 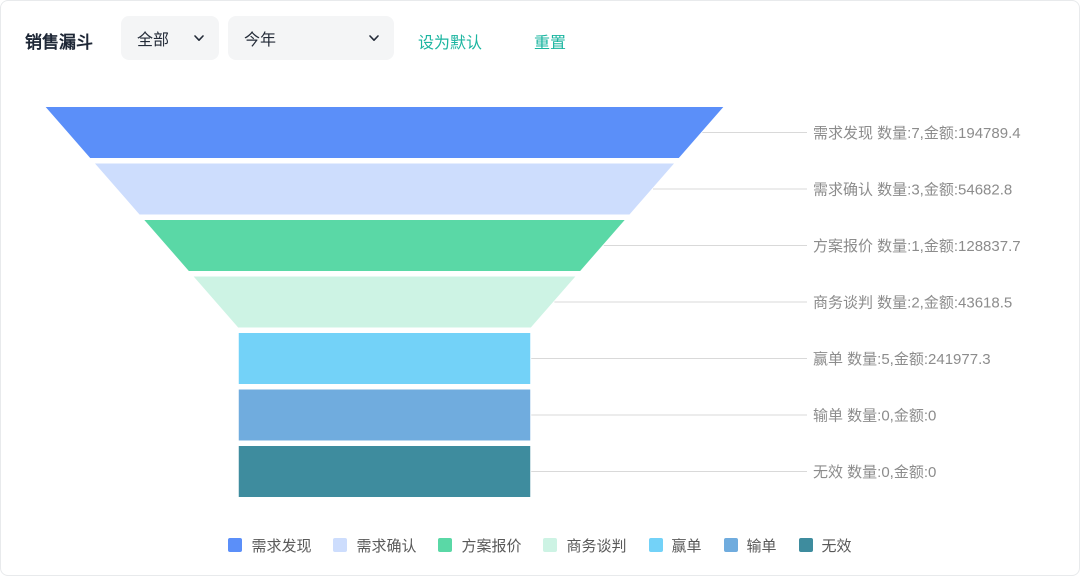 I want to click on legend-item-6: 输单, so click(x=750, y=545).